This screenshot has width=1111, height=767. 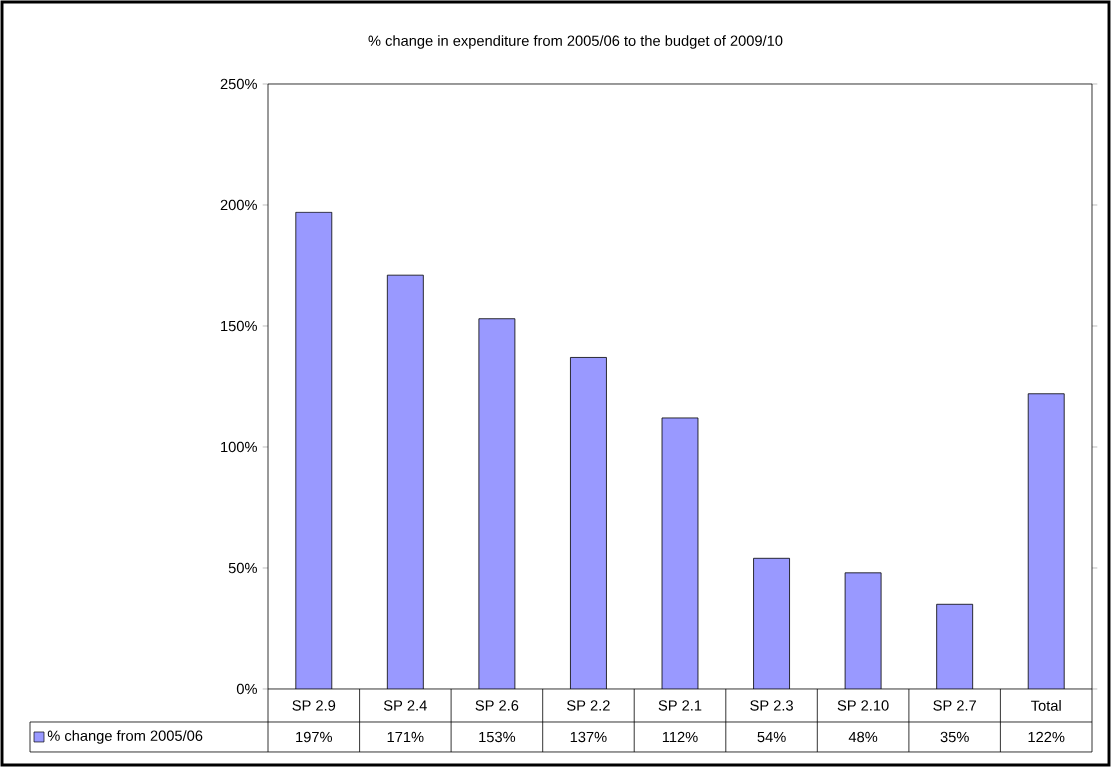 What do you see at coordinates (588, 737) in the screenshot?
I see `data-label: 137%` at bounding box center [588, 737].